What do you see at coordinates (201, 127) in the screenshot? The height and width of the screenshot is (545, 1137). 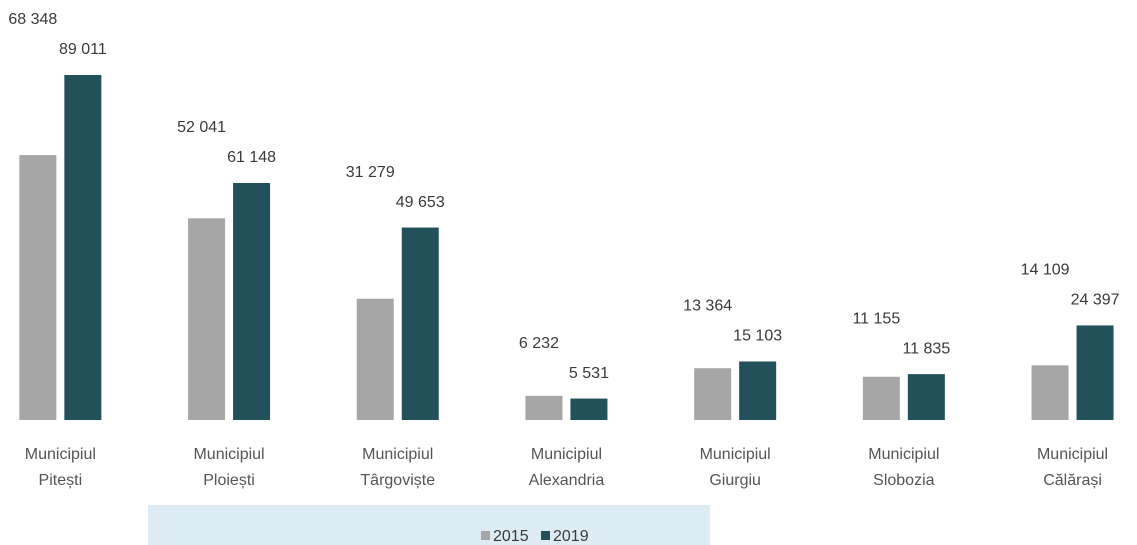 I see `value-label: 52 041` at bounding box center [201, 127].